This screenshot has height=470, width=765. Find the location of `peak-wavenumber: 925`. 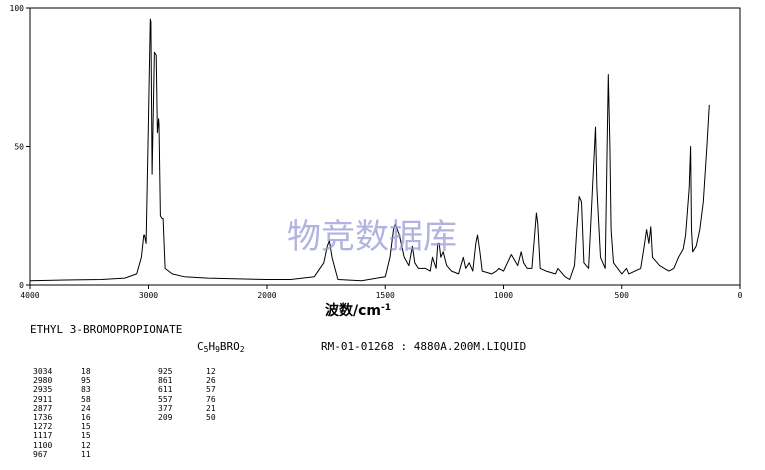

peak-wavenumber: 925 is located at coordinates (165, 371).